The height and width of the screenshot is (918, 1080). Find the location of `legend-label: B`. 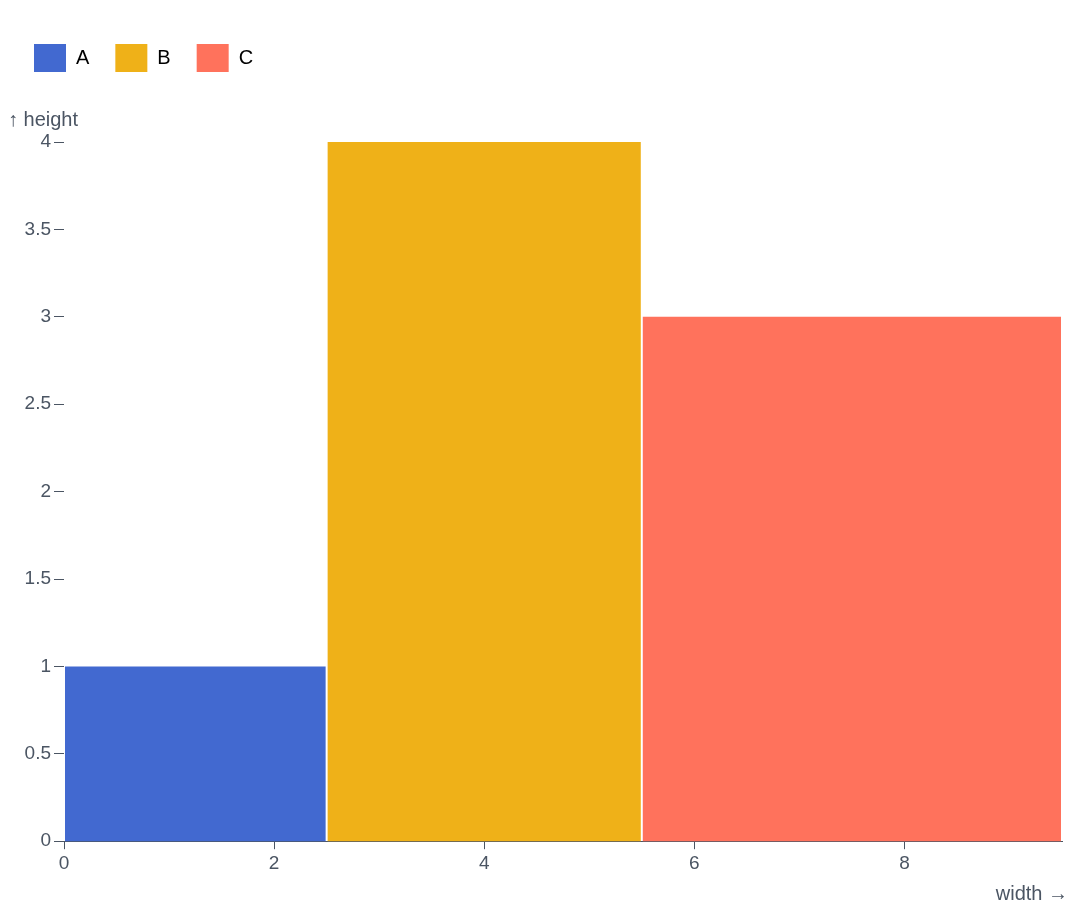

legend-label: B is located at coordinates (164, 56).